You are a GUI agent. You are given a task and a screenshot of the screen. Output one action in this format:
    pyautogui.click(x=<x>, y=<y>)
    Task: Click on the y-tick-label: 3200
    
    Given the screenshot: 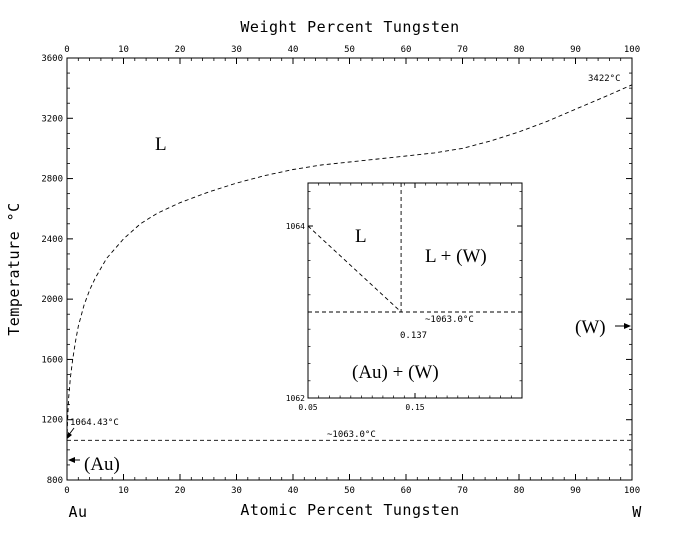 What is the action you would take?
    pyautogui.click(x=52, y=119)
    